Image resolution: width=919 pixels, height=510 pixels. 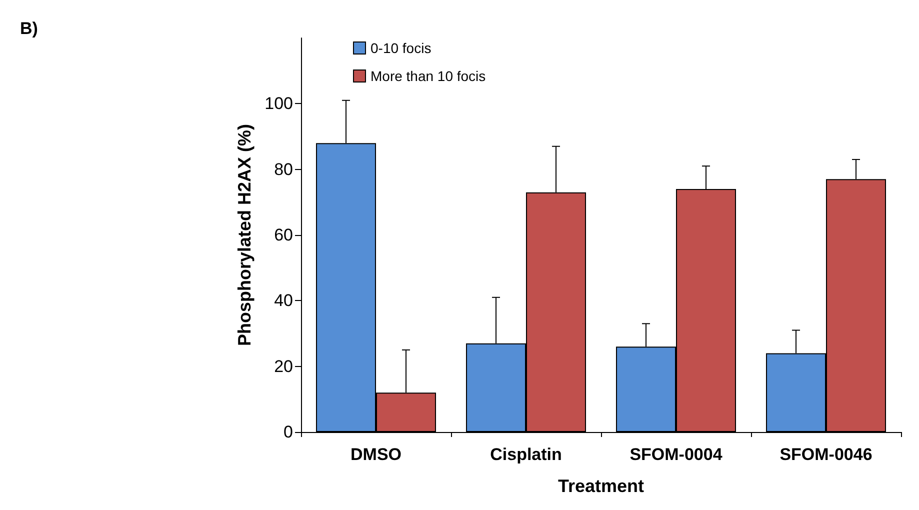 What do you see at coordinates (676, 454) in the screenshot?
I see `x-tick-label: SFOM-0004` at bounding box center [676, 454].